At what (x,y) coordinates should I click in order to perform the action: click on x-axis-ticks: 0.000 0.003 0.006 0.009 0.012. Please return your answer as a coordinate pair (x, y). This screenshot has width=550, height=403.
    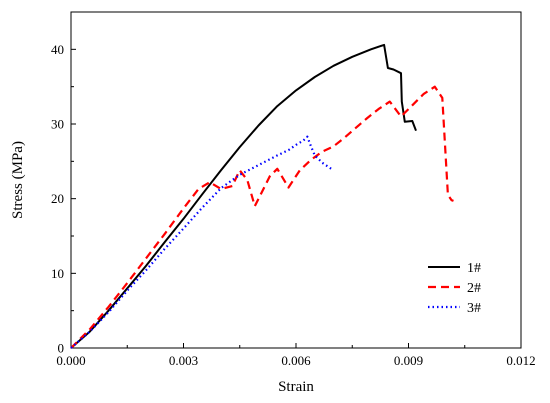
    Looking at the image, I should click on (296, 355).